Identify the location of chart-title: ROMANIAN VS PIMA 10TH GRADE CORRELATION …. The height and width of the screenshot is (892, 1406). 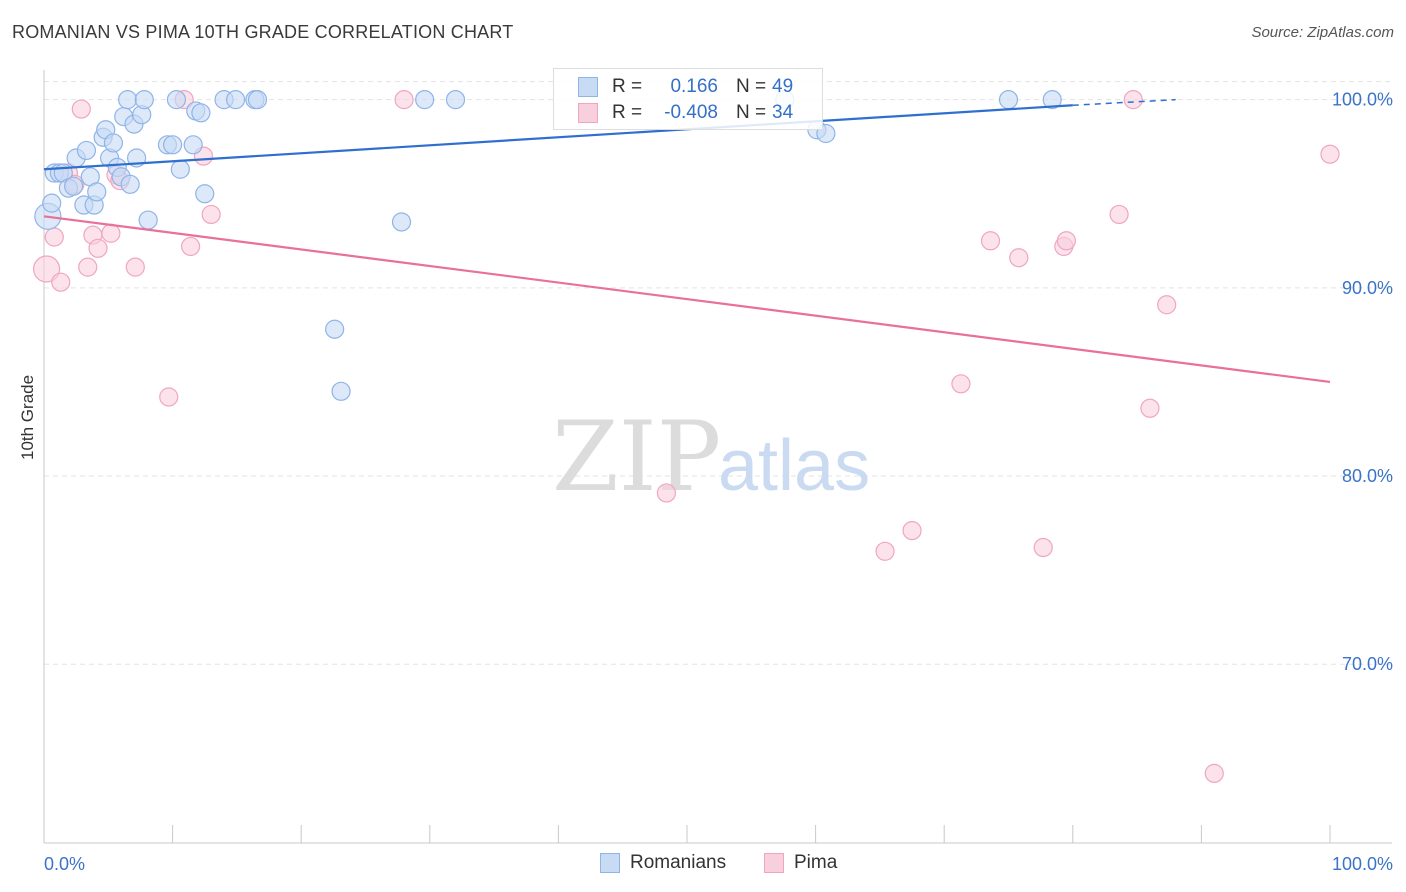
(263, 32).